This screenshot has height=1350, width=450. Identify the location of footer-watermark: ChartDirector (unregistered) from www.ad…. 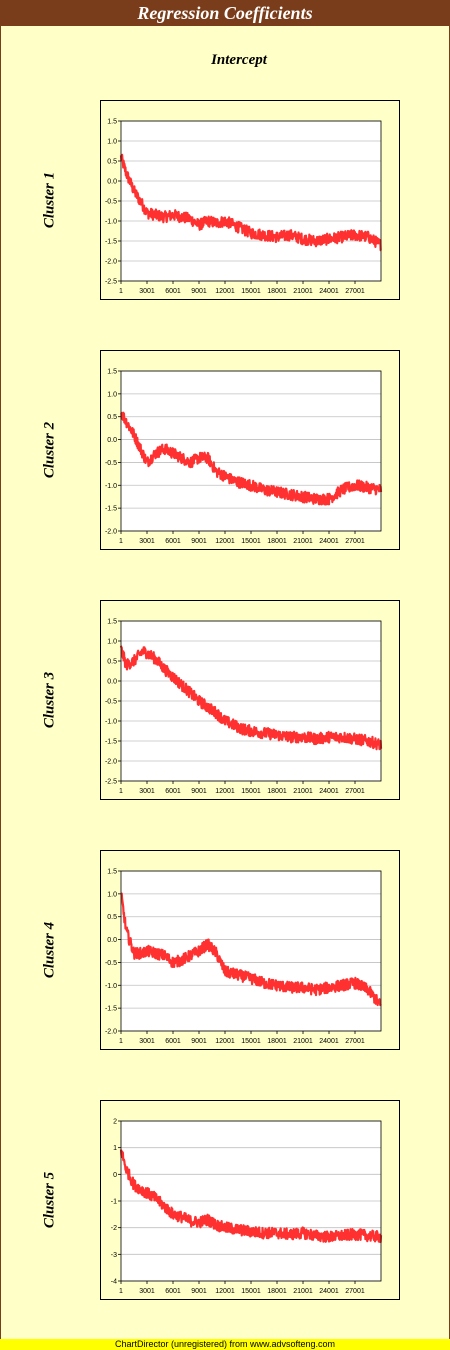
(225, 1344).